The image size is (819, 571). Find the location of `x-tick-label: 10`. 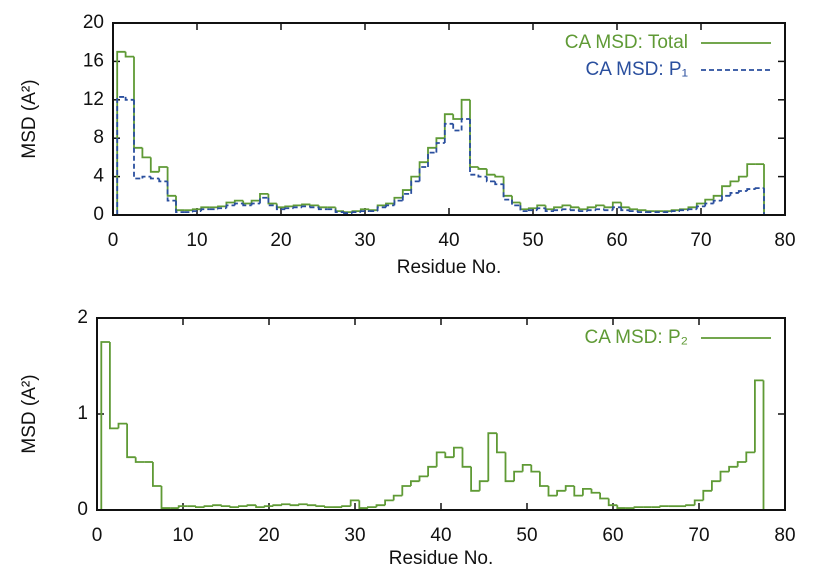

x-tick-label: 10 is located at coordinates (182, 535).